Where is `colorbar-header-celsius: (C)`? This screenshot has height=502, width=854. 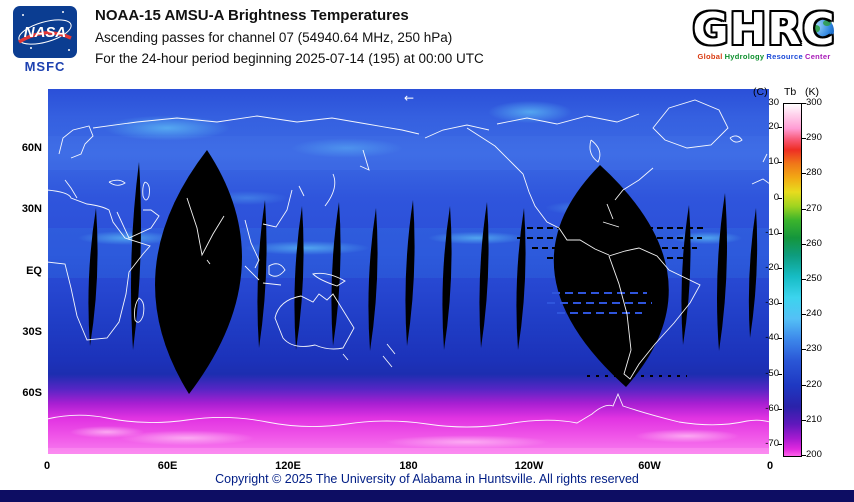
colorbar-header-celsius: (C) is located at coordinates (760, 92).